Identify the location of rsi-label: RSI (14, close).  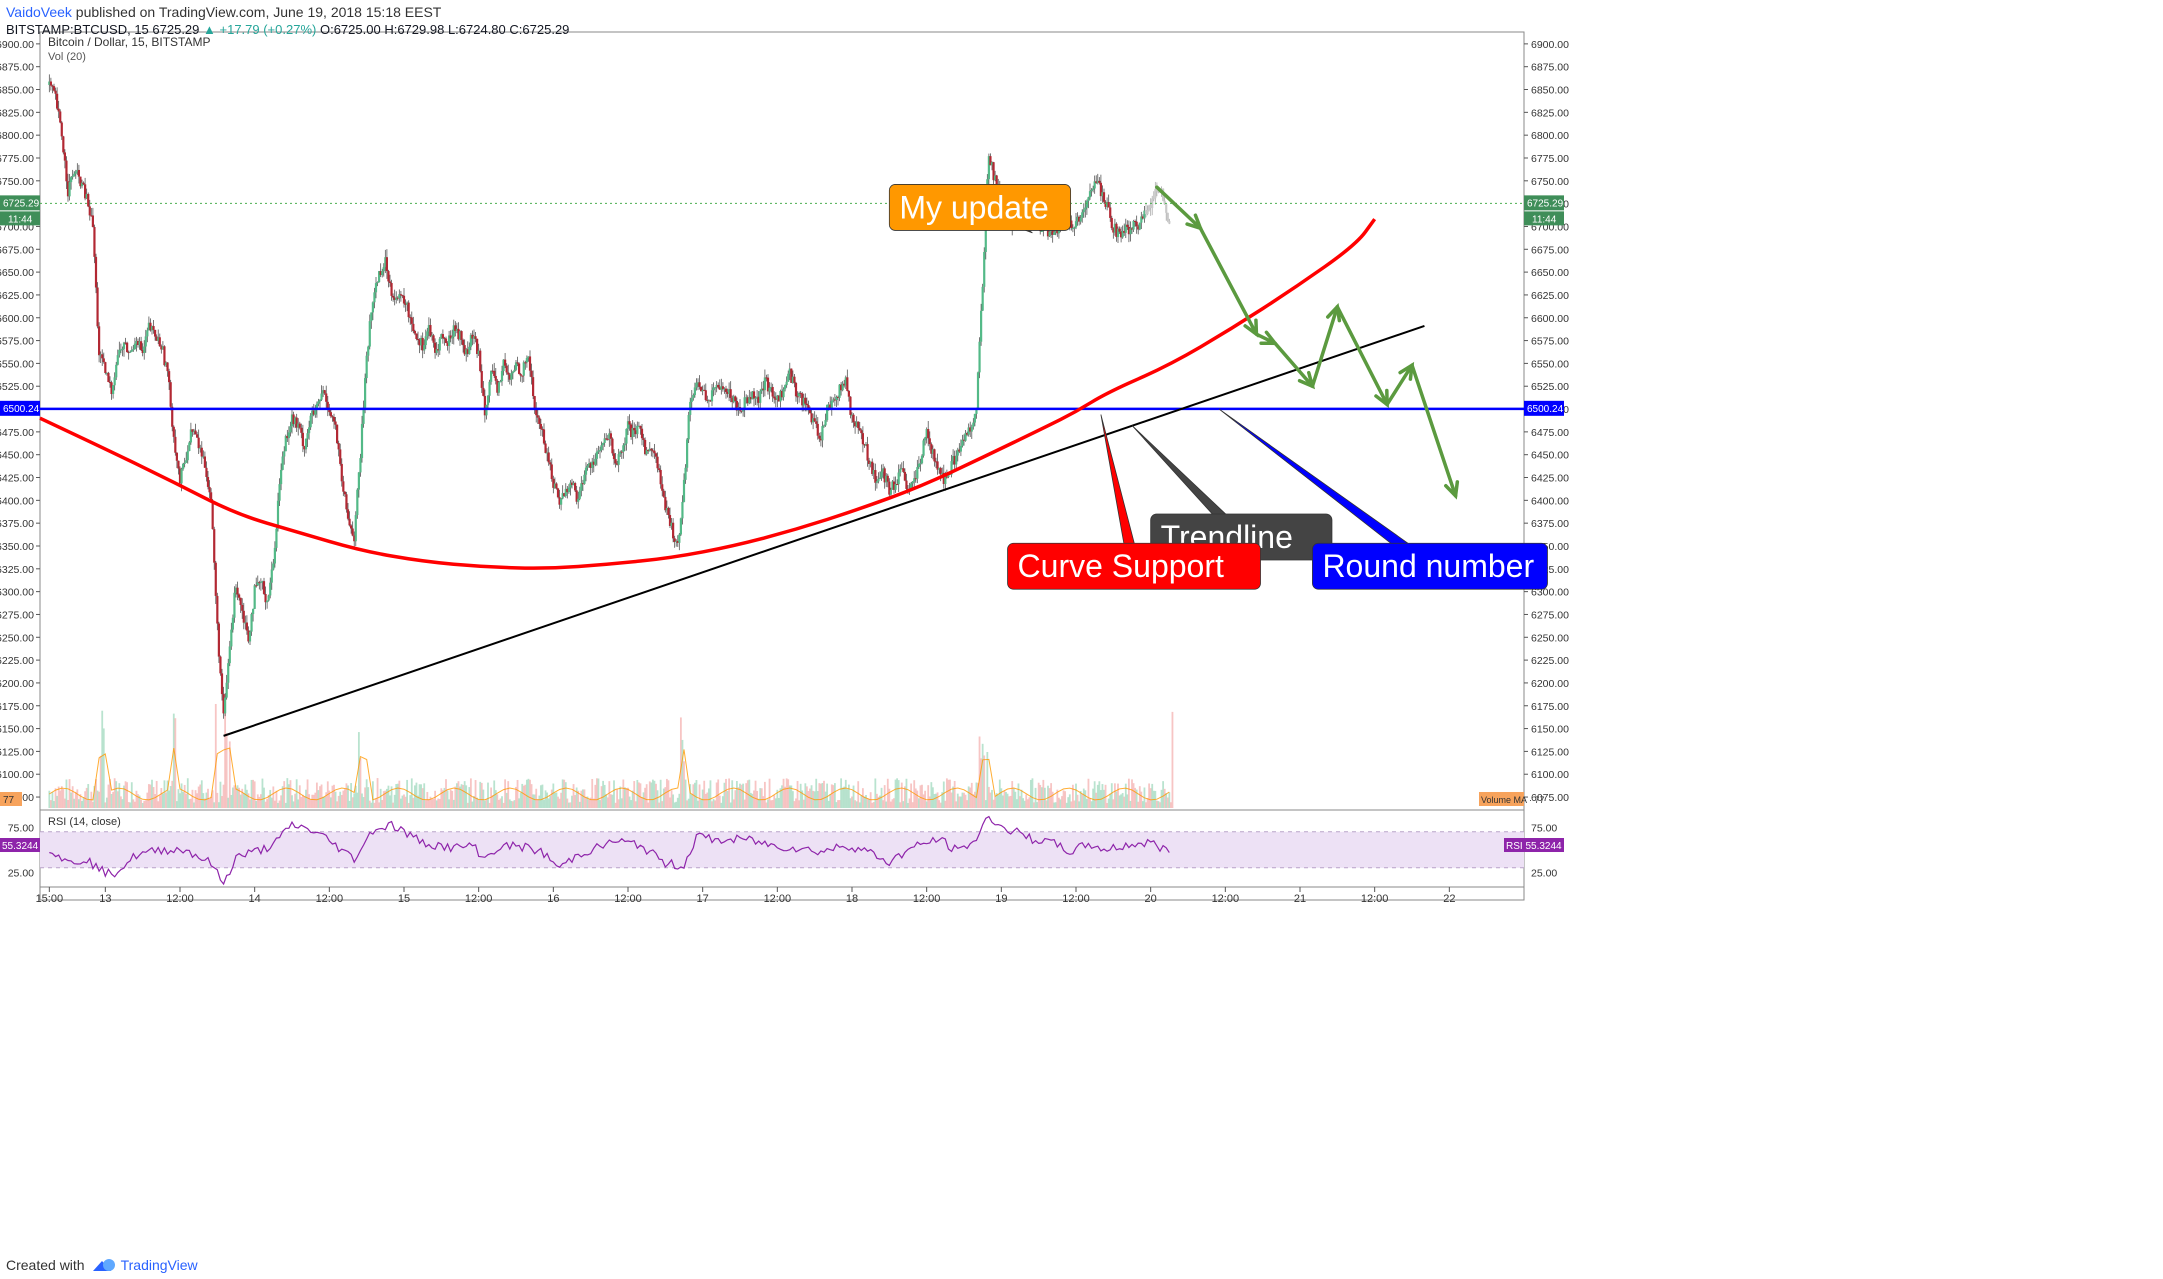
(84, 822).